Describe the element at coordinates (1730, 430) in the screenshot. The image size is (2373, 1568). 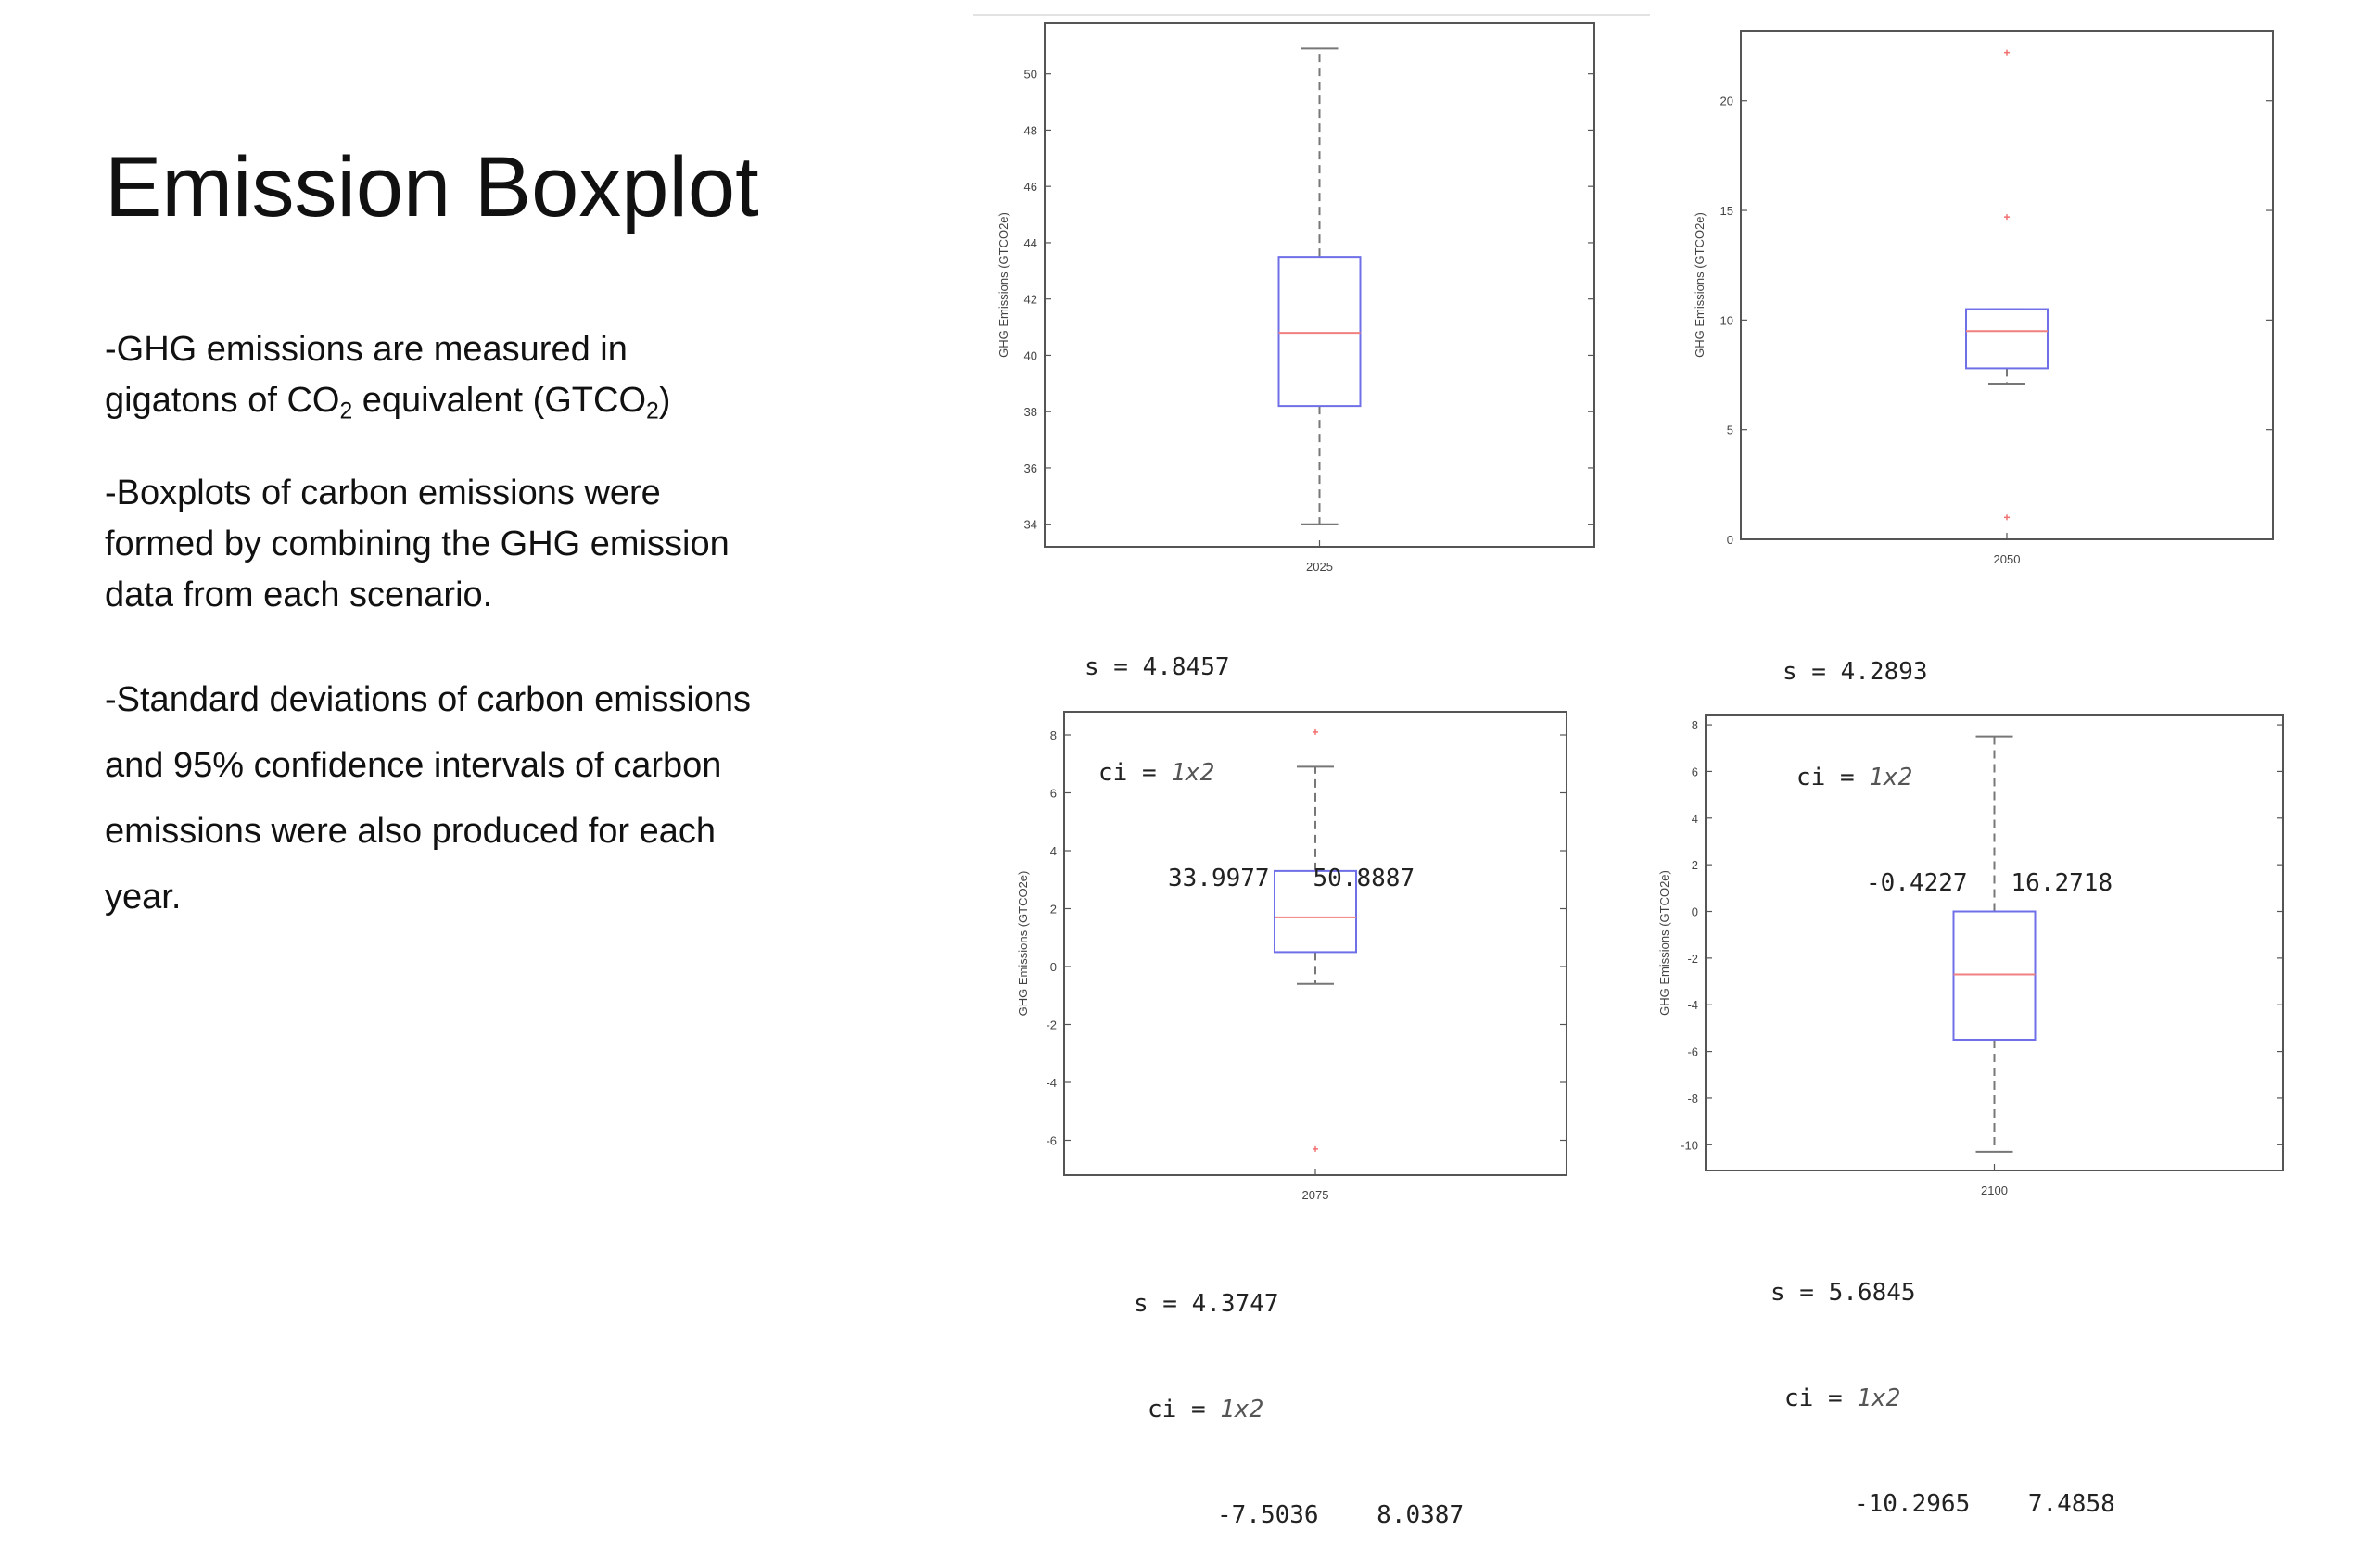
I see `y-tick-label: 5` at that location.